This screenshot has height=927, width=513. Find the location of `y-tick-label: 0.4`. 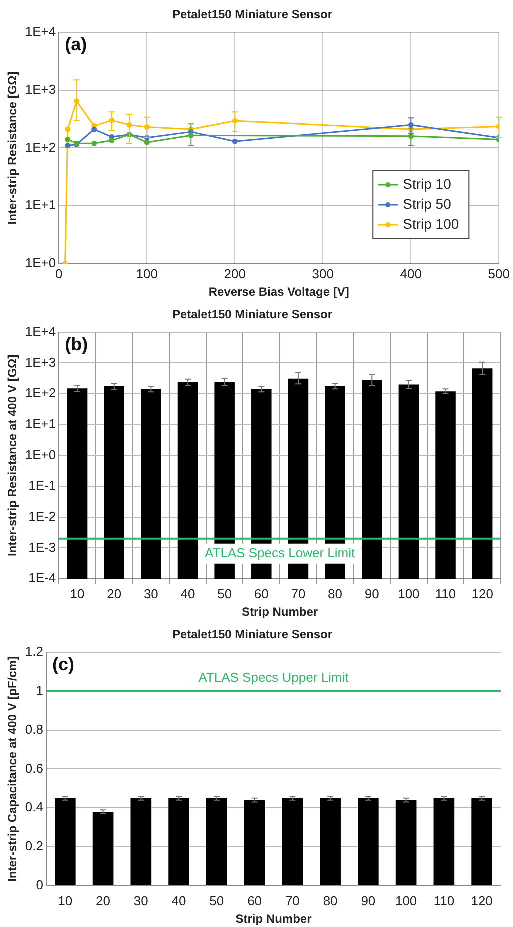

y-tick-label: 0.4 is located at coordinates (34, 807).